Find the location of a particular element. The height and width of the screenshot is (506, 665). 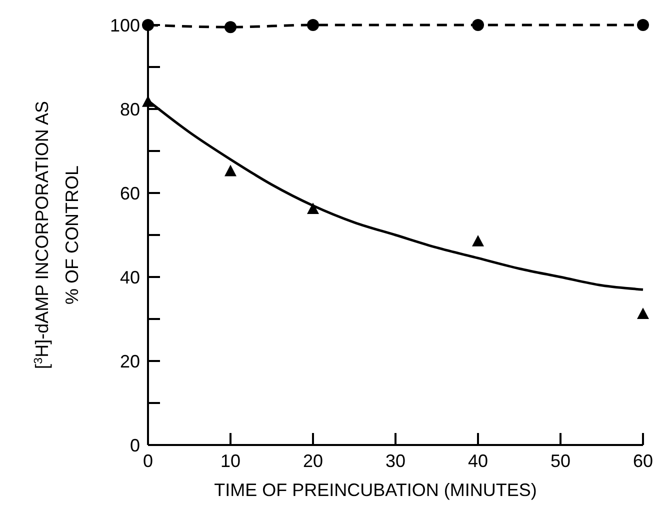

y-tick-label: 0 is located at coordinates (135, 445).